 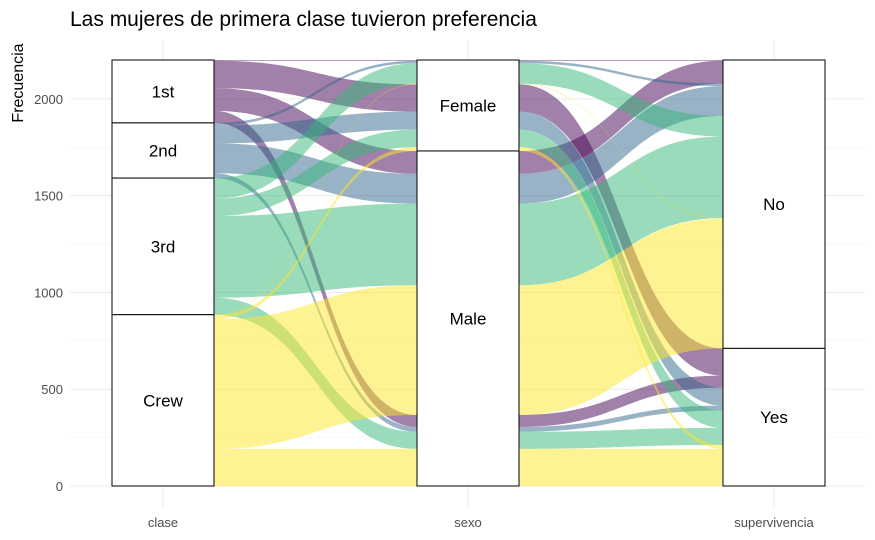 I want to click on flow-2nd-Female-No, so click(x=468, y=93).